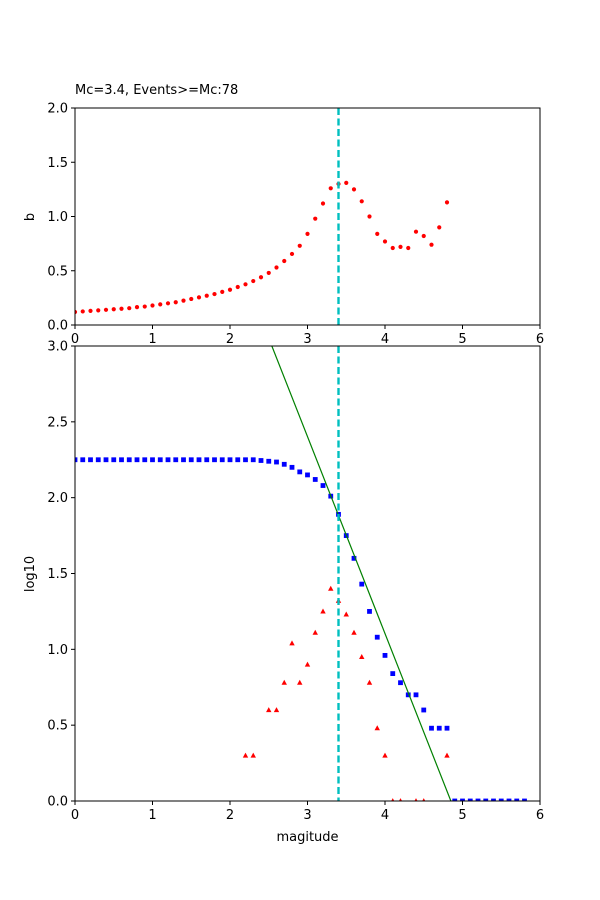  I want to click on top-x-tick-label-0: 0, so click(75, 339).